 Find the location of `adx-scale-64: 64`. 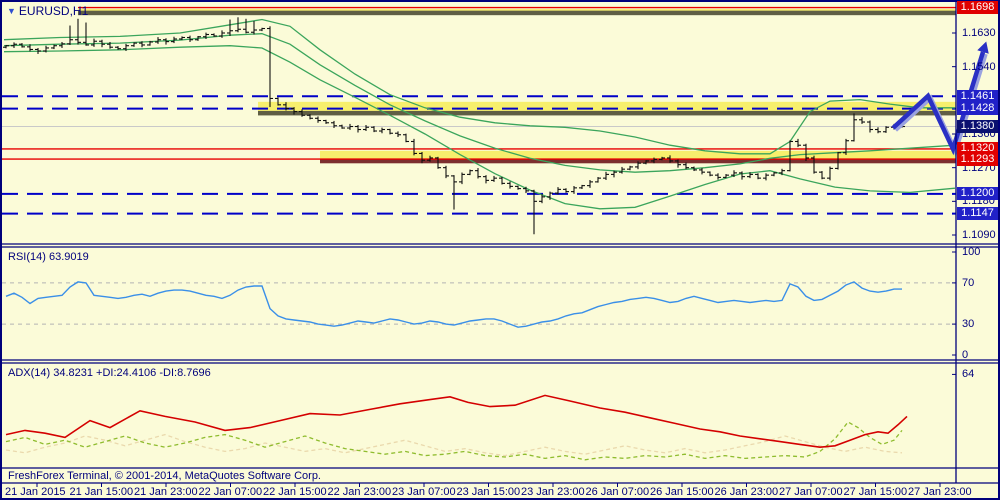

adx-scale-64: 64 is located at coordinates (968, 374).